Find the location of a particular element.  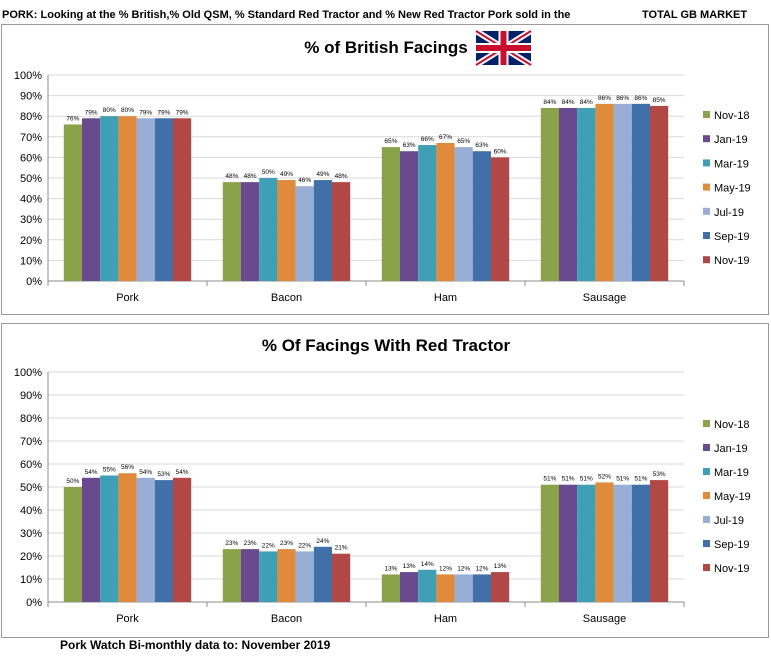

legend-label: Sep-19 is located at coordinates (731, 237).